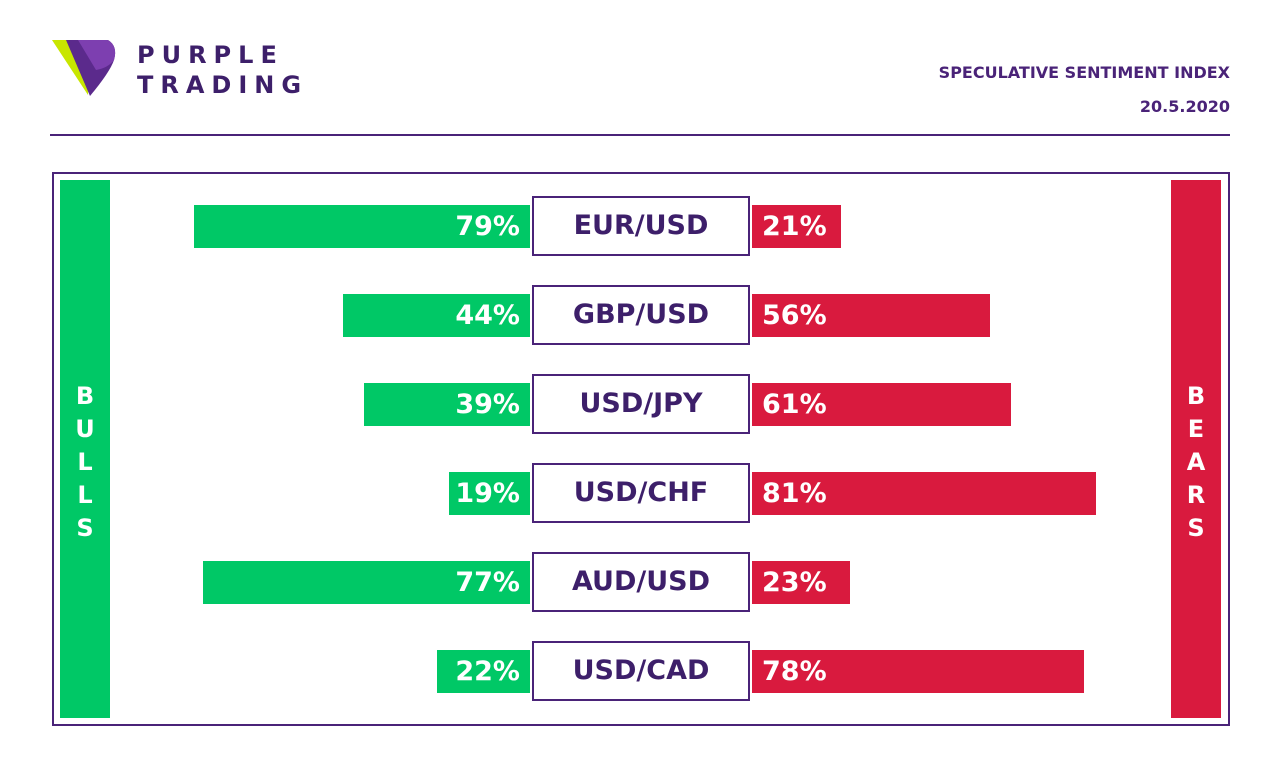  I want to click on header-divider, so click(640, 135).